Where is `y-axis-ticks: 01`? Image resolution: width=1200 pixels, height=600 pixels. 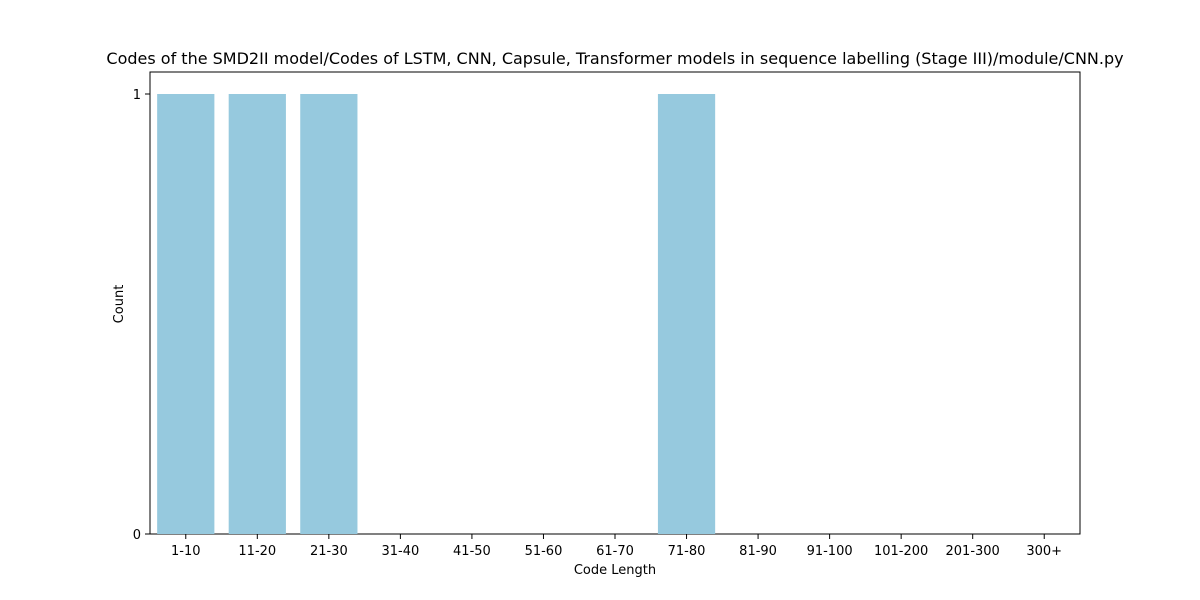
y-axis-ticks: 01 is located at coordinates (141, 315).